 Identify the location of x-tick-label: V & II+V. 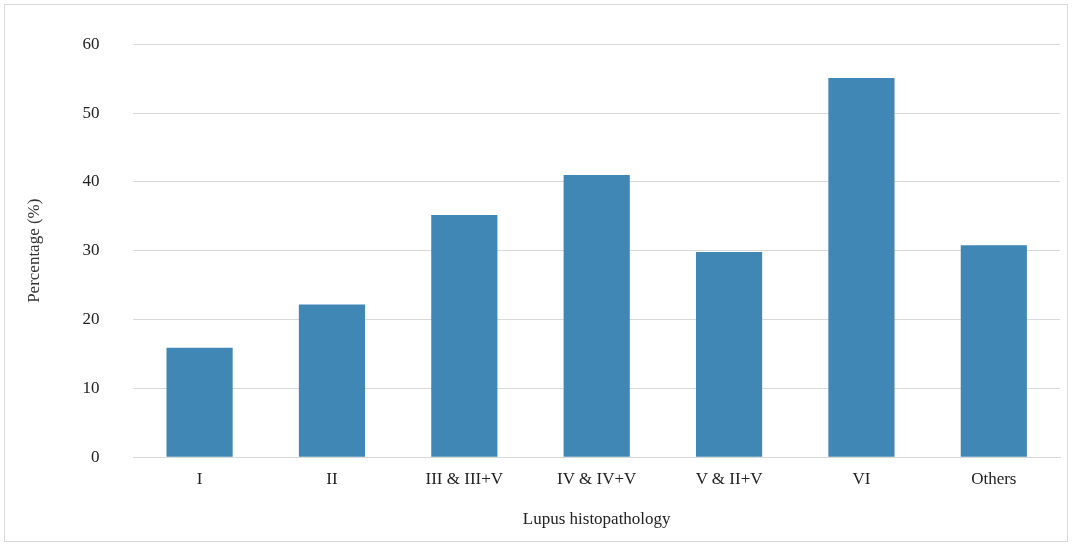
(729, 478).